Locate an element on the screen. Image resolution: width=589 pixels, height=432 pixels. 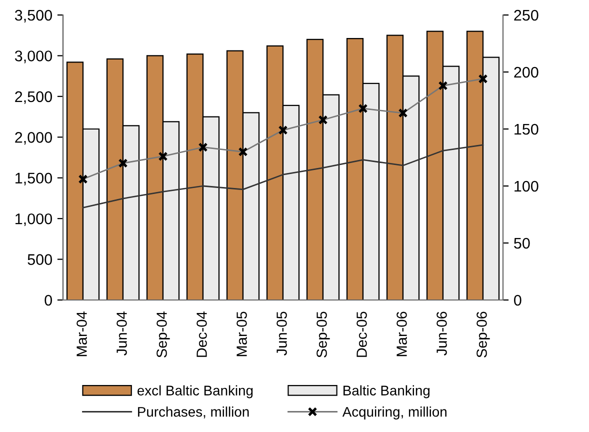
y-tick-label: 3,500 is located at coordinates (33, 16).